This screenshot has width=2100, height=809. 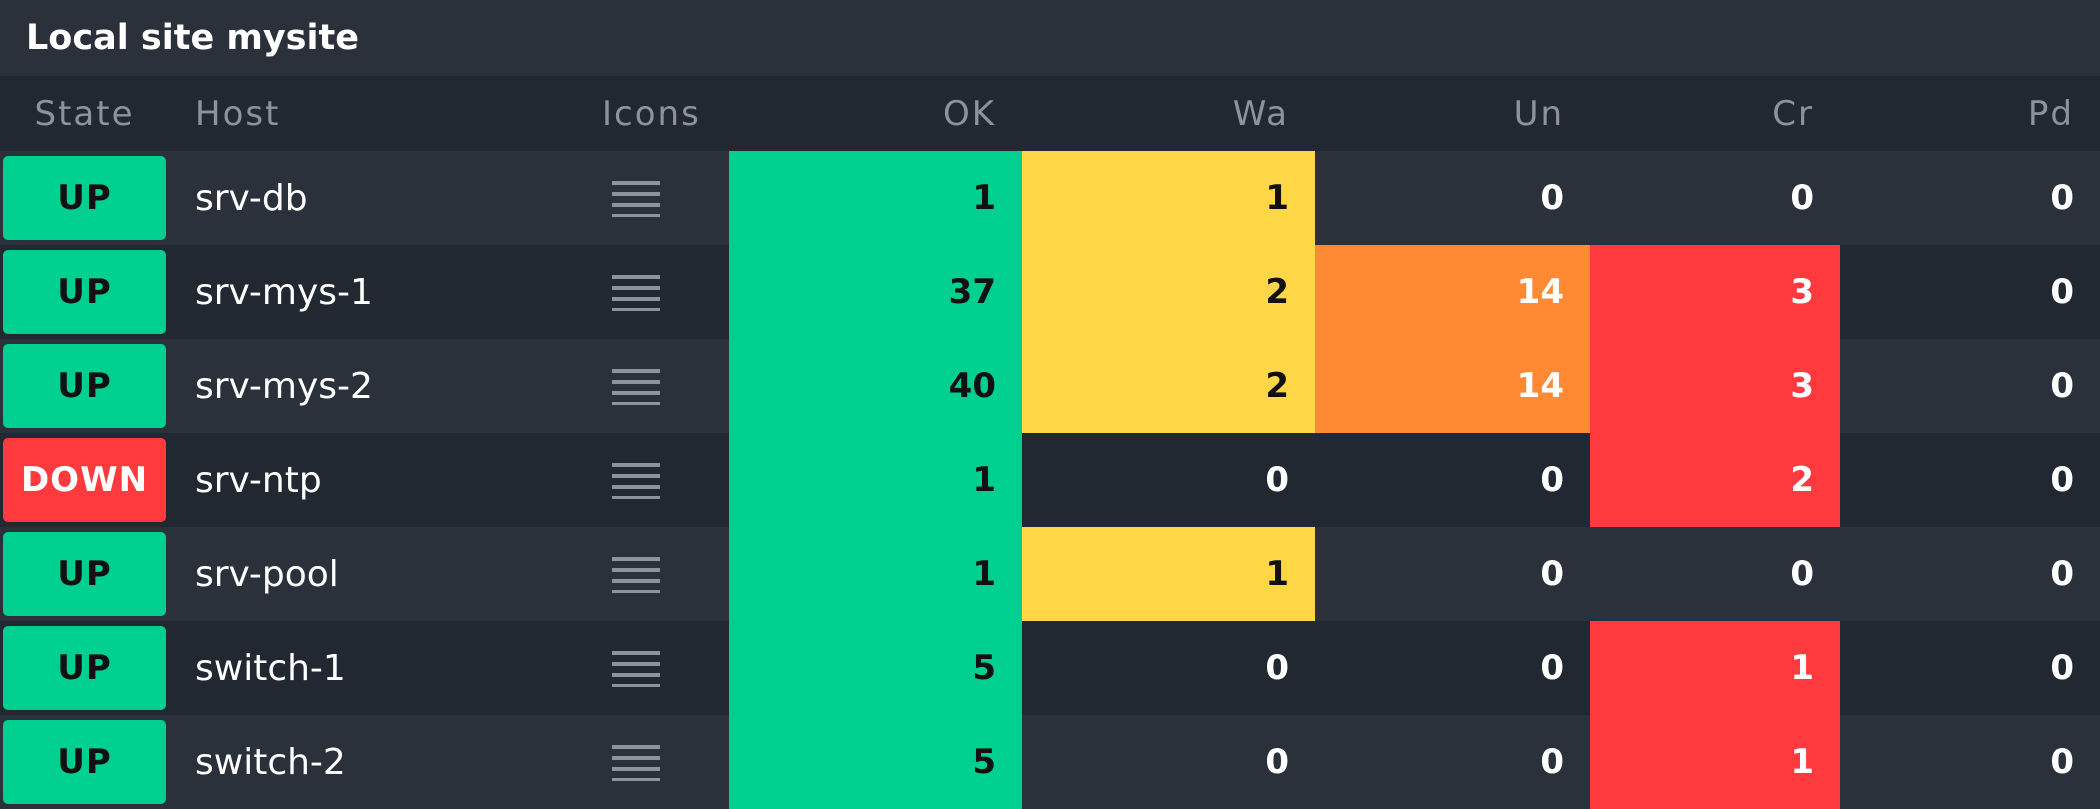 I want to click on host-state-badge: DOWN, so click(x=84, y=480).